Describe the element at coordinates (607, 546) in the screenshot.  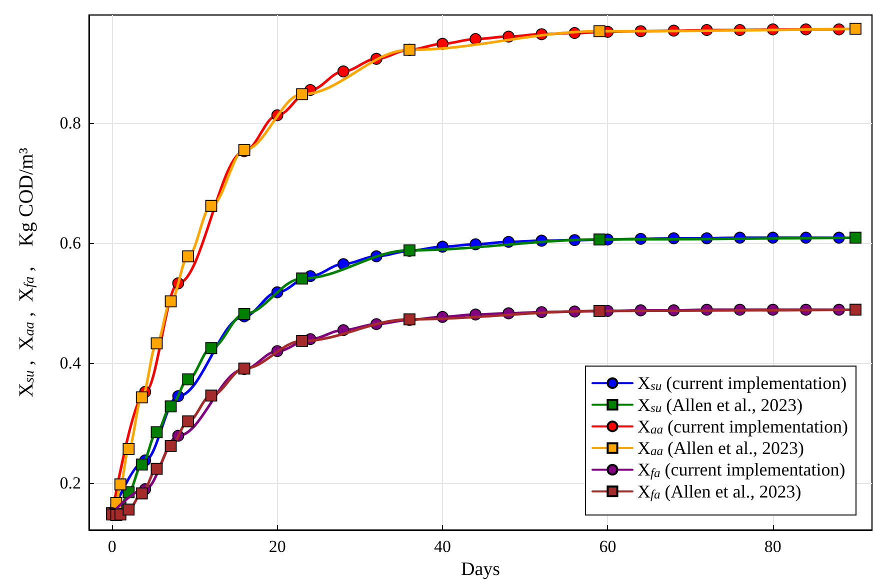
I see `x-tick-label: 60` at that location.